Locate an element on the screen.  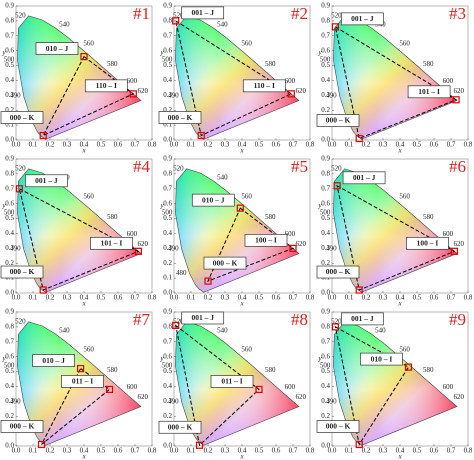
point-label: 011 – I is located at coordinates (82, 381).